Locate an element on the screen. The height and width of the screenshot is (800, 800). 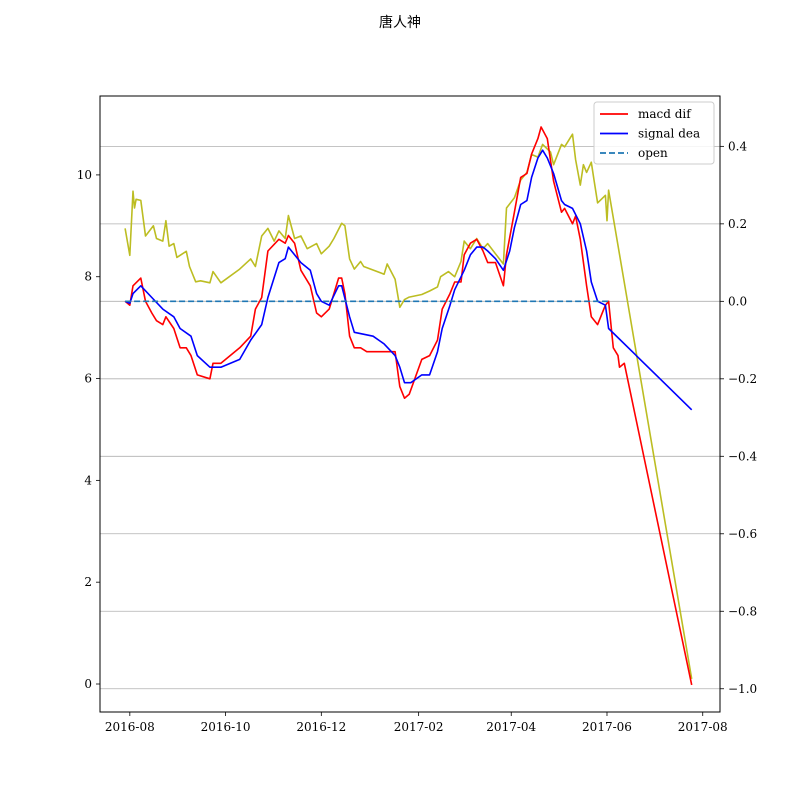
legend-label: signal dea is located at coordinates (669, 134).